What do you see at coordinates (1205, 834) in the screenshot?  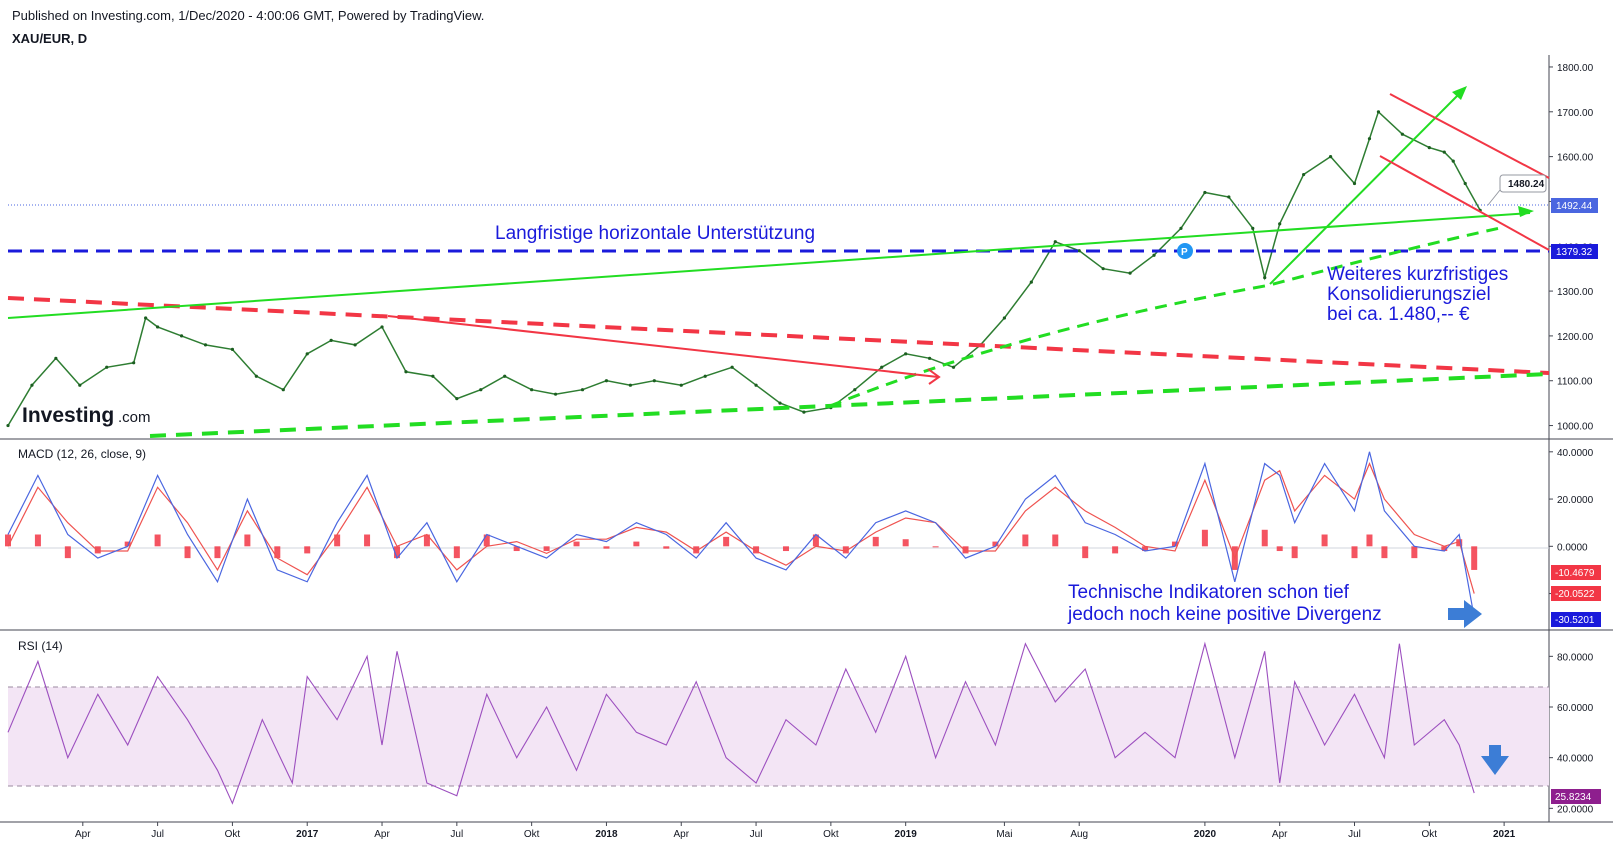 I see `time-tick-label: 2020` at bounding box center [1205, 834].